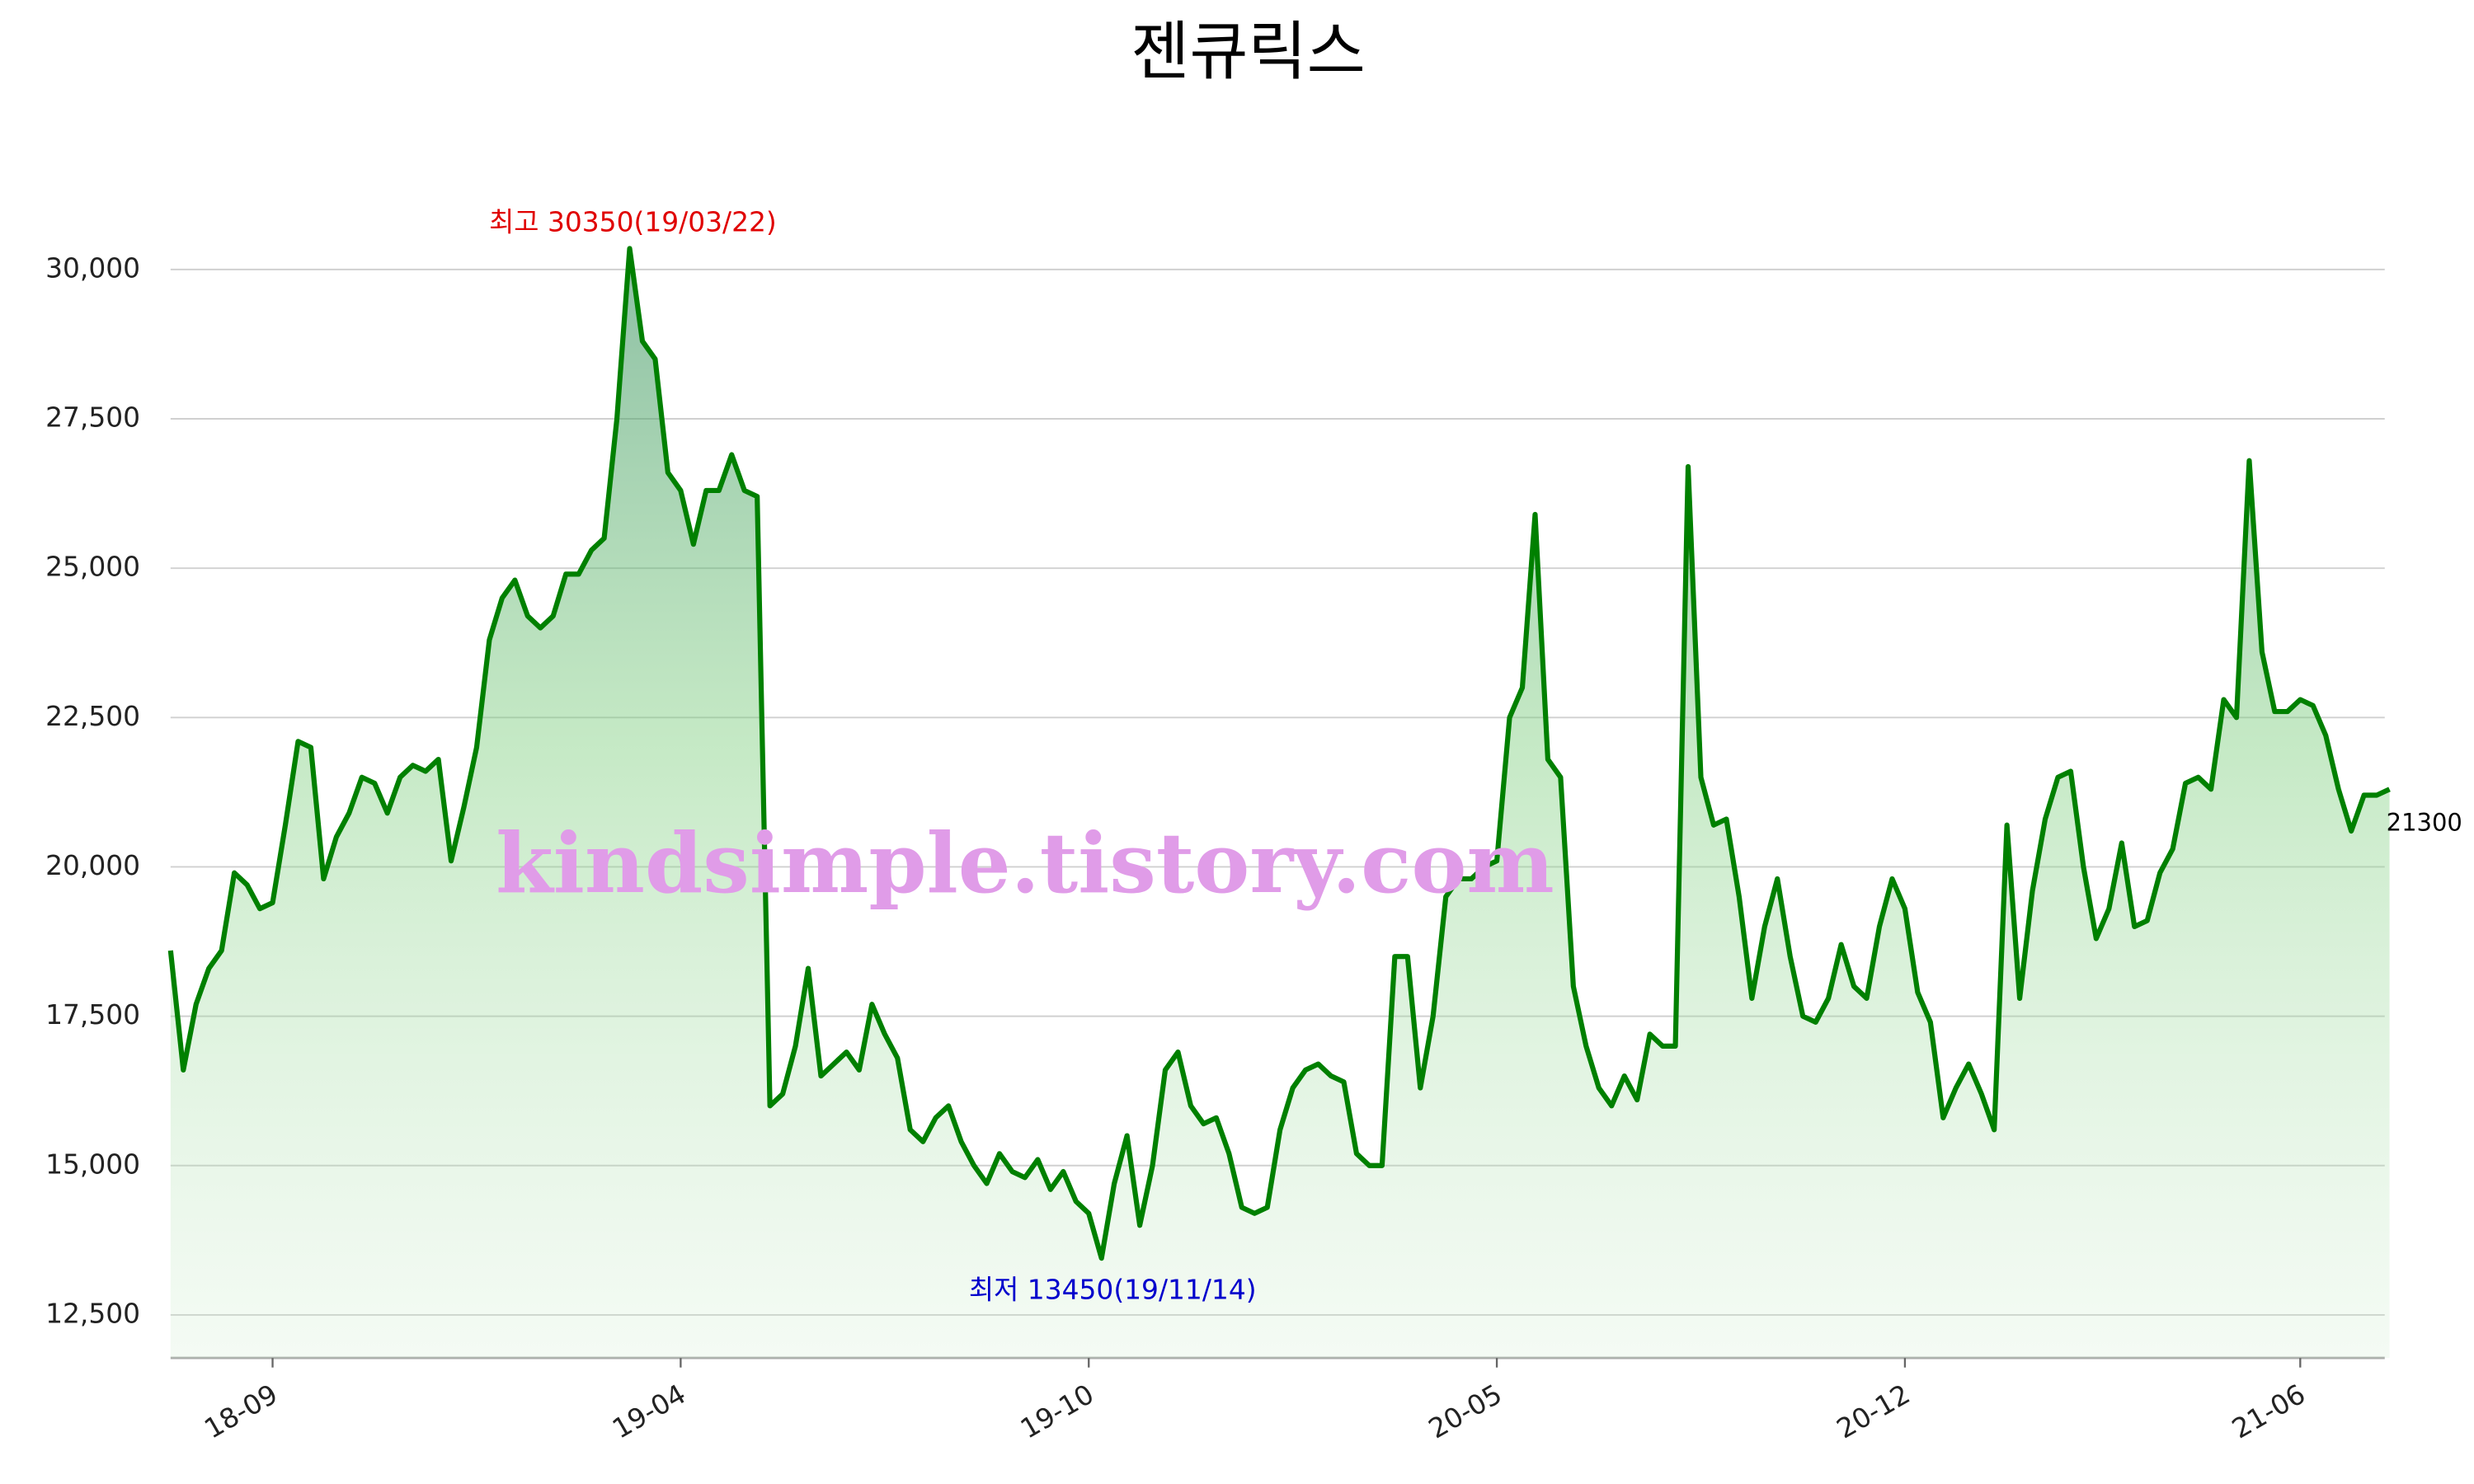  I want to click on y-tick-label: 15,000, so click(92, 1164).